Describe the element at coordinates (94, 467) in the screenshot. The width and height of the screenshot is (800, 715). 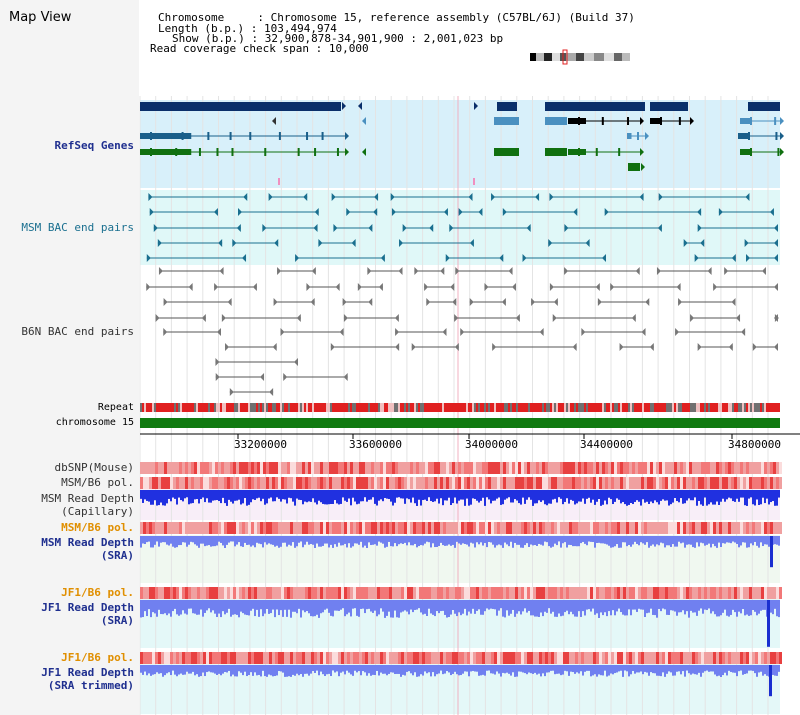
I see `dbsnp-label: dbSNP(Mouse)` at that location.